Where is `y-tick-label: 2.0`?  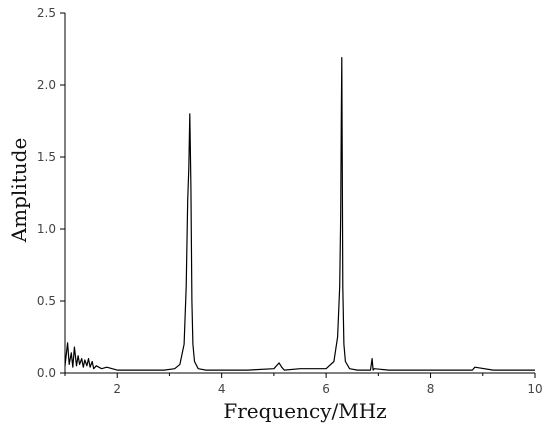
y-tick-label: 2.0 is located at coordinates (46, 85).